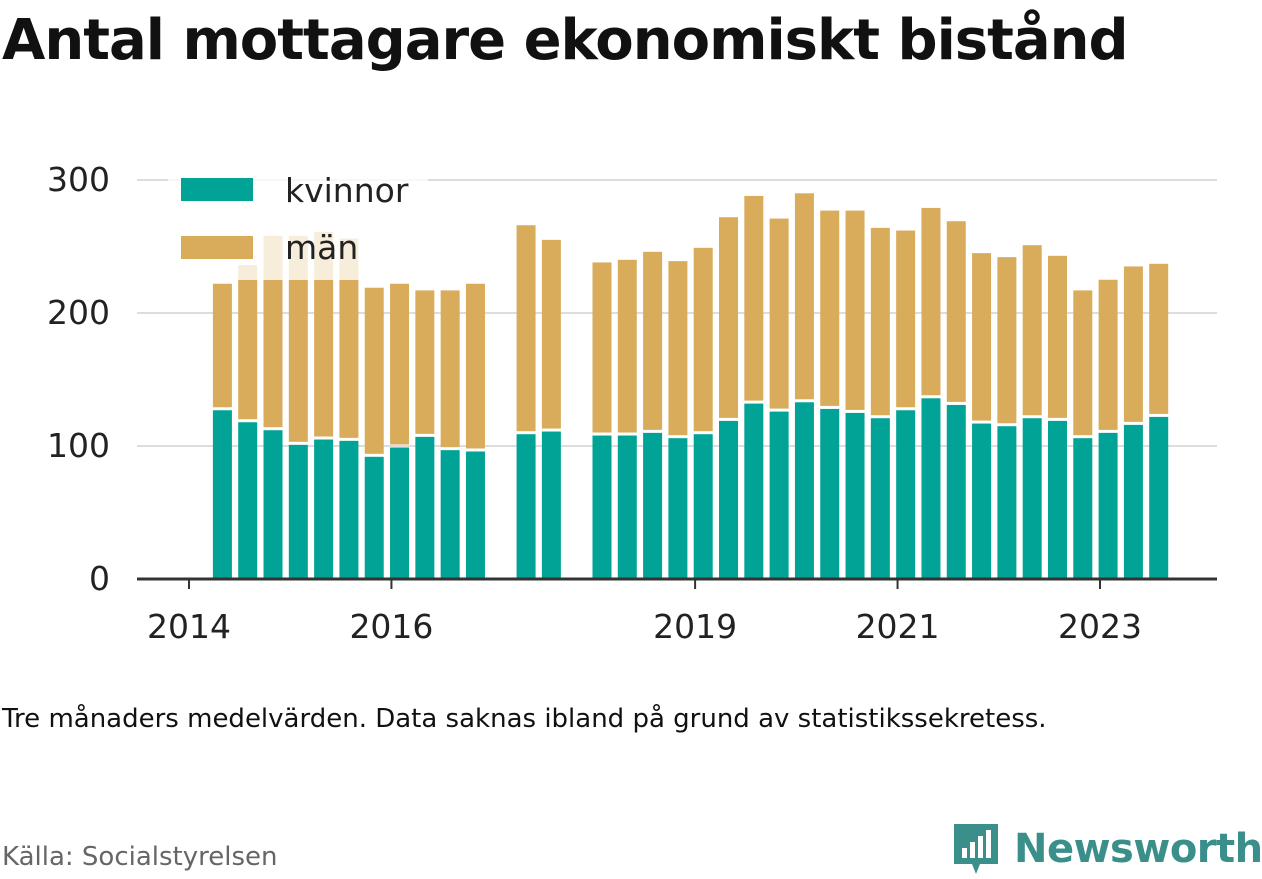 This screenshot has height=879, width=1262. I want to click on x-tick-label-2021: 2021, so click(898, 626).